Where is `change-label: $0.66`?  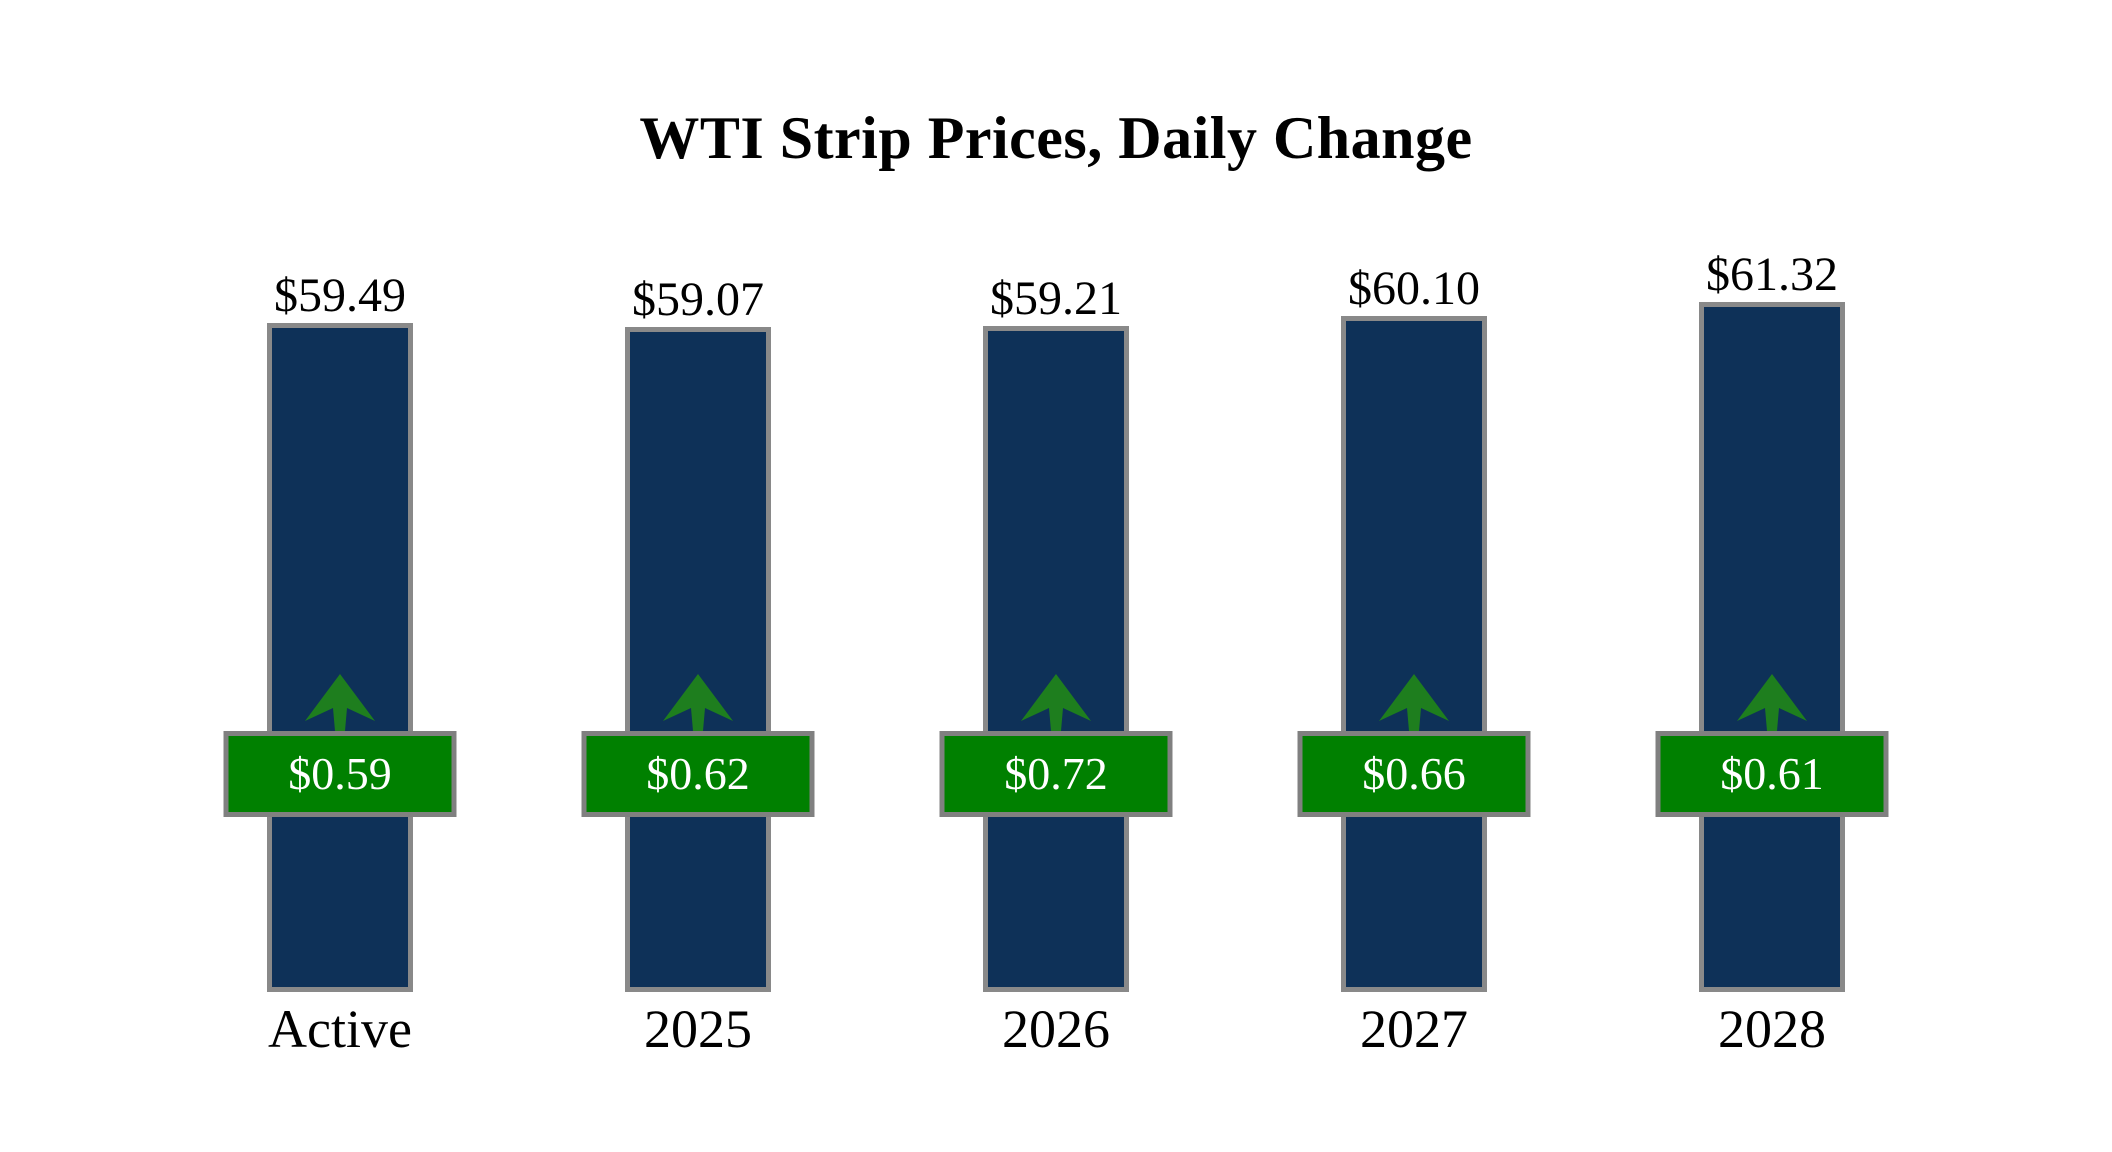 change-label: $0.66 is located at coordinates (1414, 773).